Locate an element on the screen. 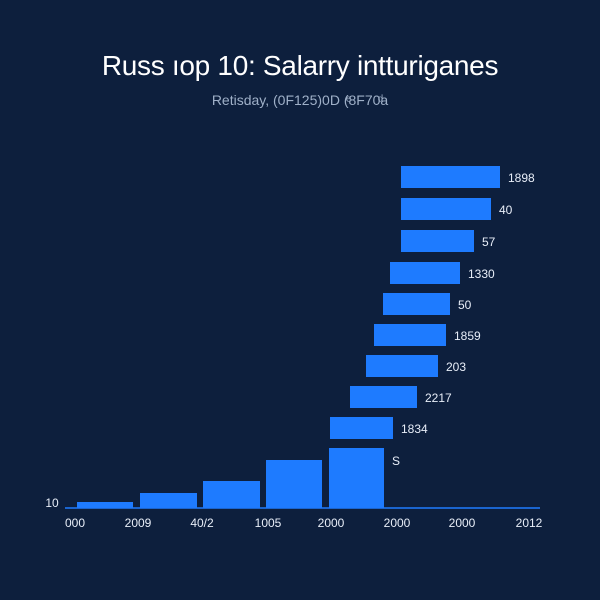 The height and width of the screenshot is (600, 600). data-label-9: 1834 is located at coordinates (414, 429).